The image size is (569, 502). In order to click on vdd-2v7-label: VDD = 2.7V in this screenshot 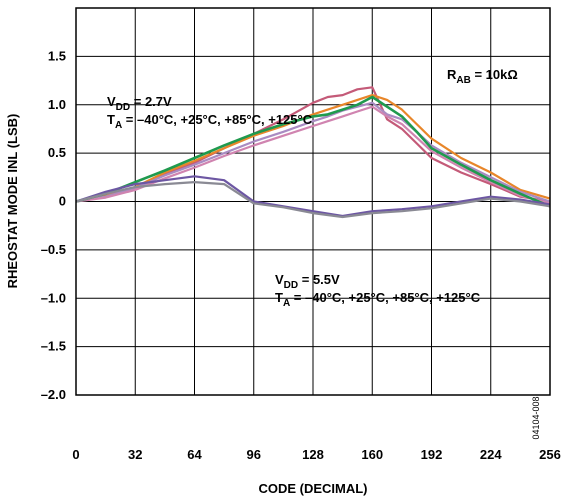, I will do `click(139, 103)`.